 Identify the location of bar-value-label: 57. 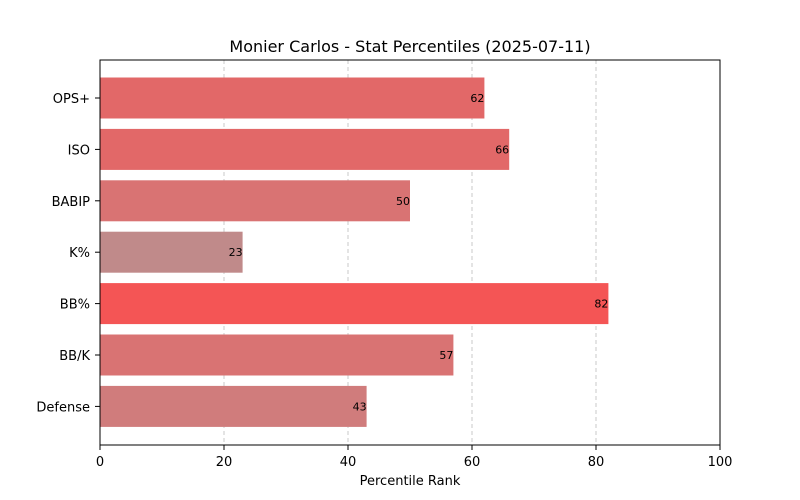
(446, 355).